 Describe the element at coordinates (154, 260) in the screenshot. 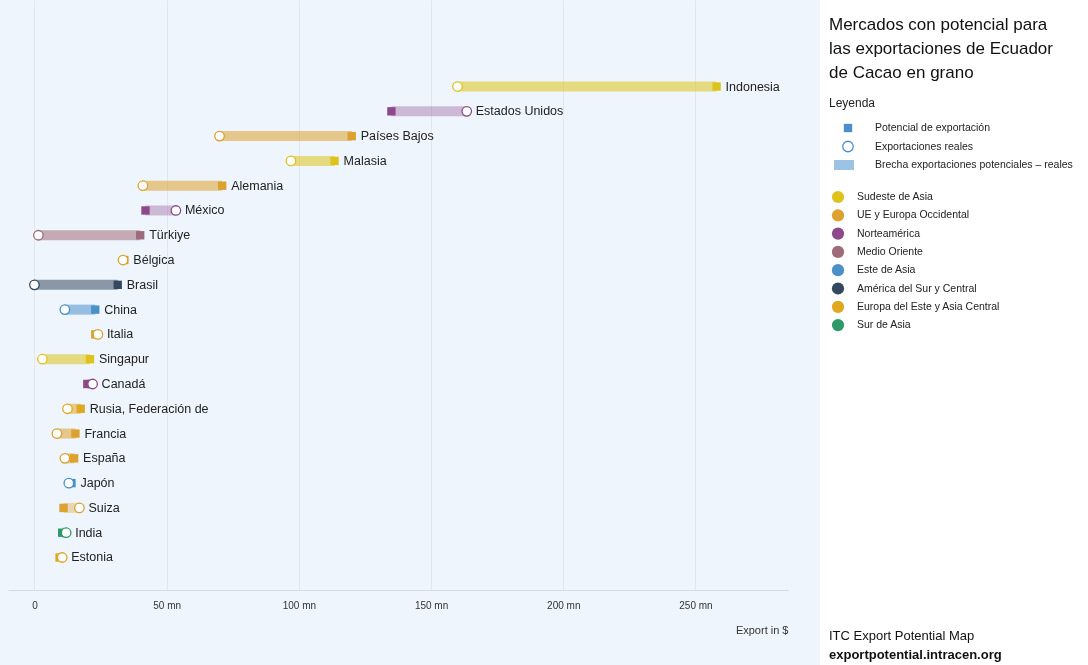

I see `y-tick-label: Bélgica` at that location.